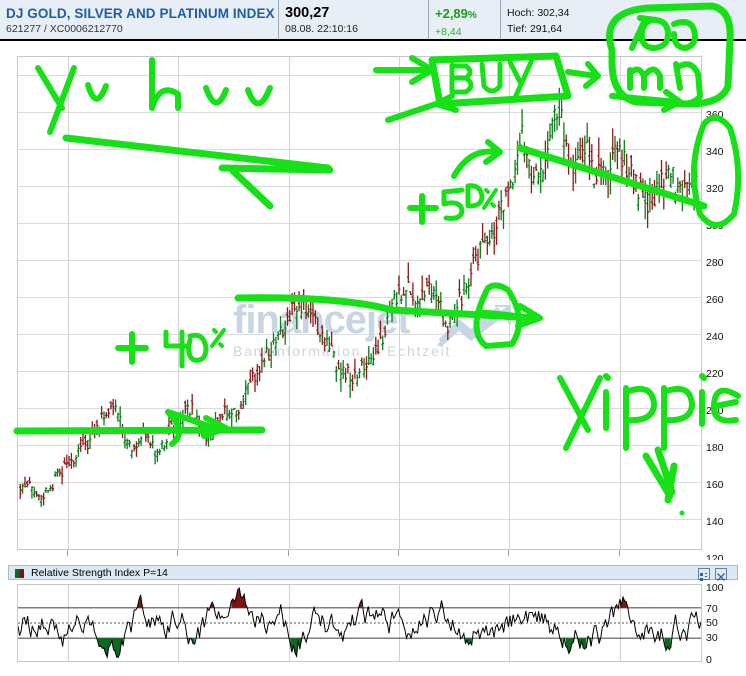  I want to click on ytick-140: 140, so click(715, 522).